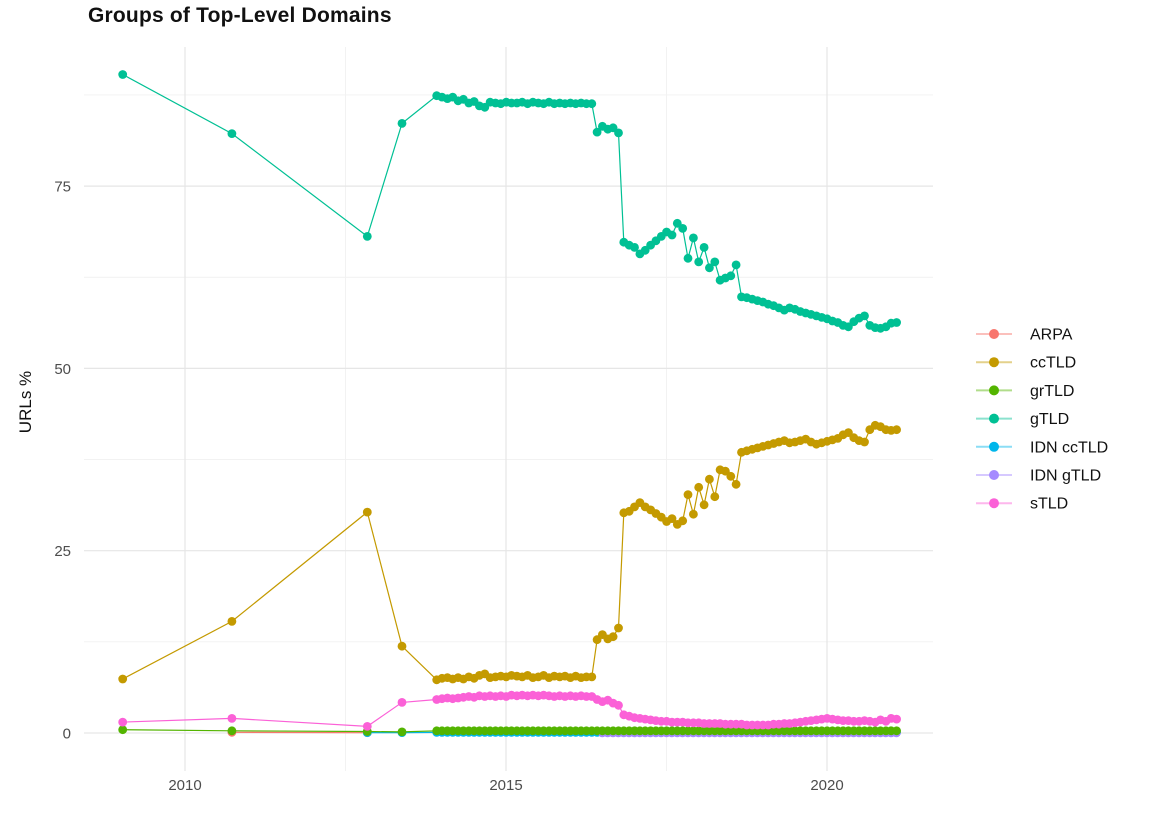  Describe the element at coordinates (1065, 476) in the screenshot. I see `legend-label: IDN gTLD` at that location.